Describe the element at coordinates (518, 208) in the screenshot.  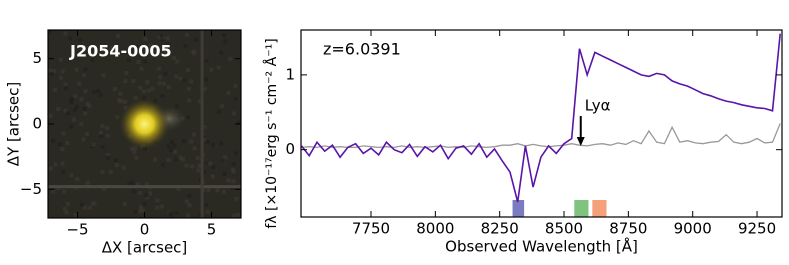
I see `filter-band` at that location.